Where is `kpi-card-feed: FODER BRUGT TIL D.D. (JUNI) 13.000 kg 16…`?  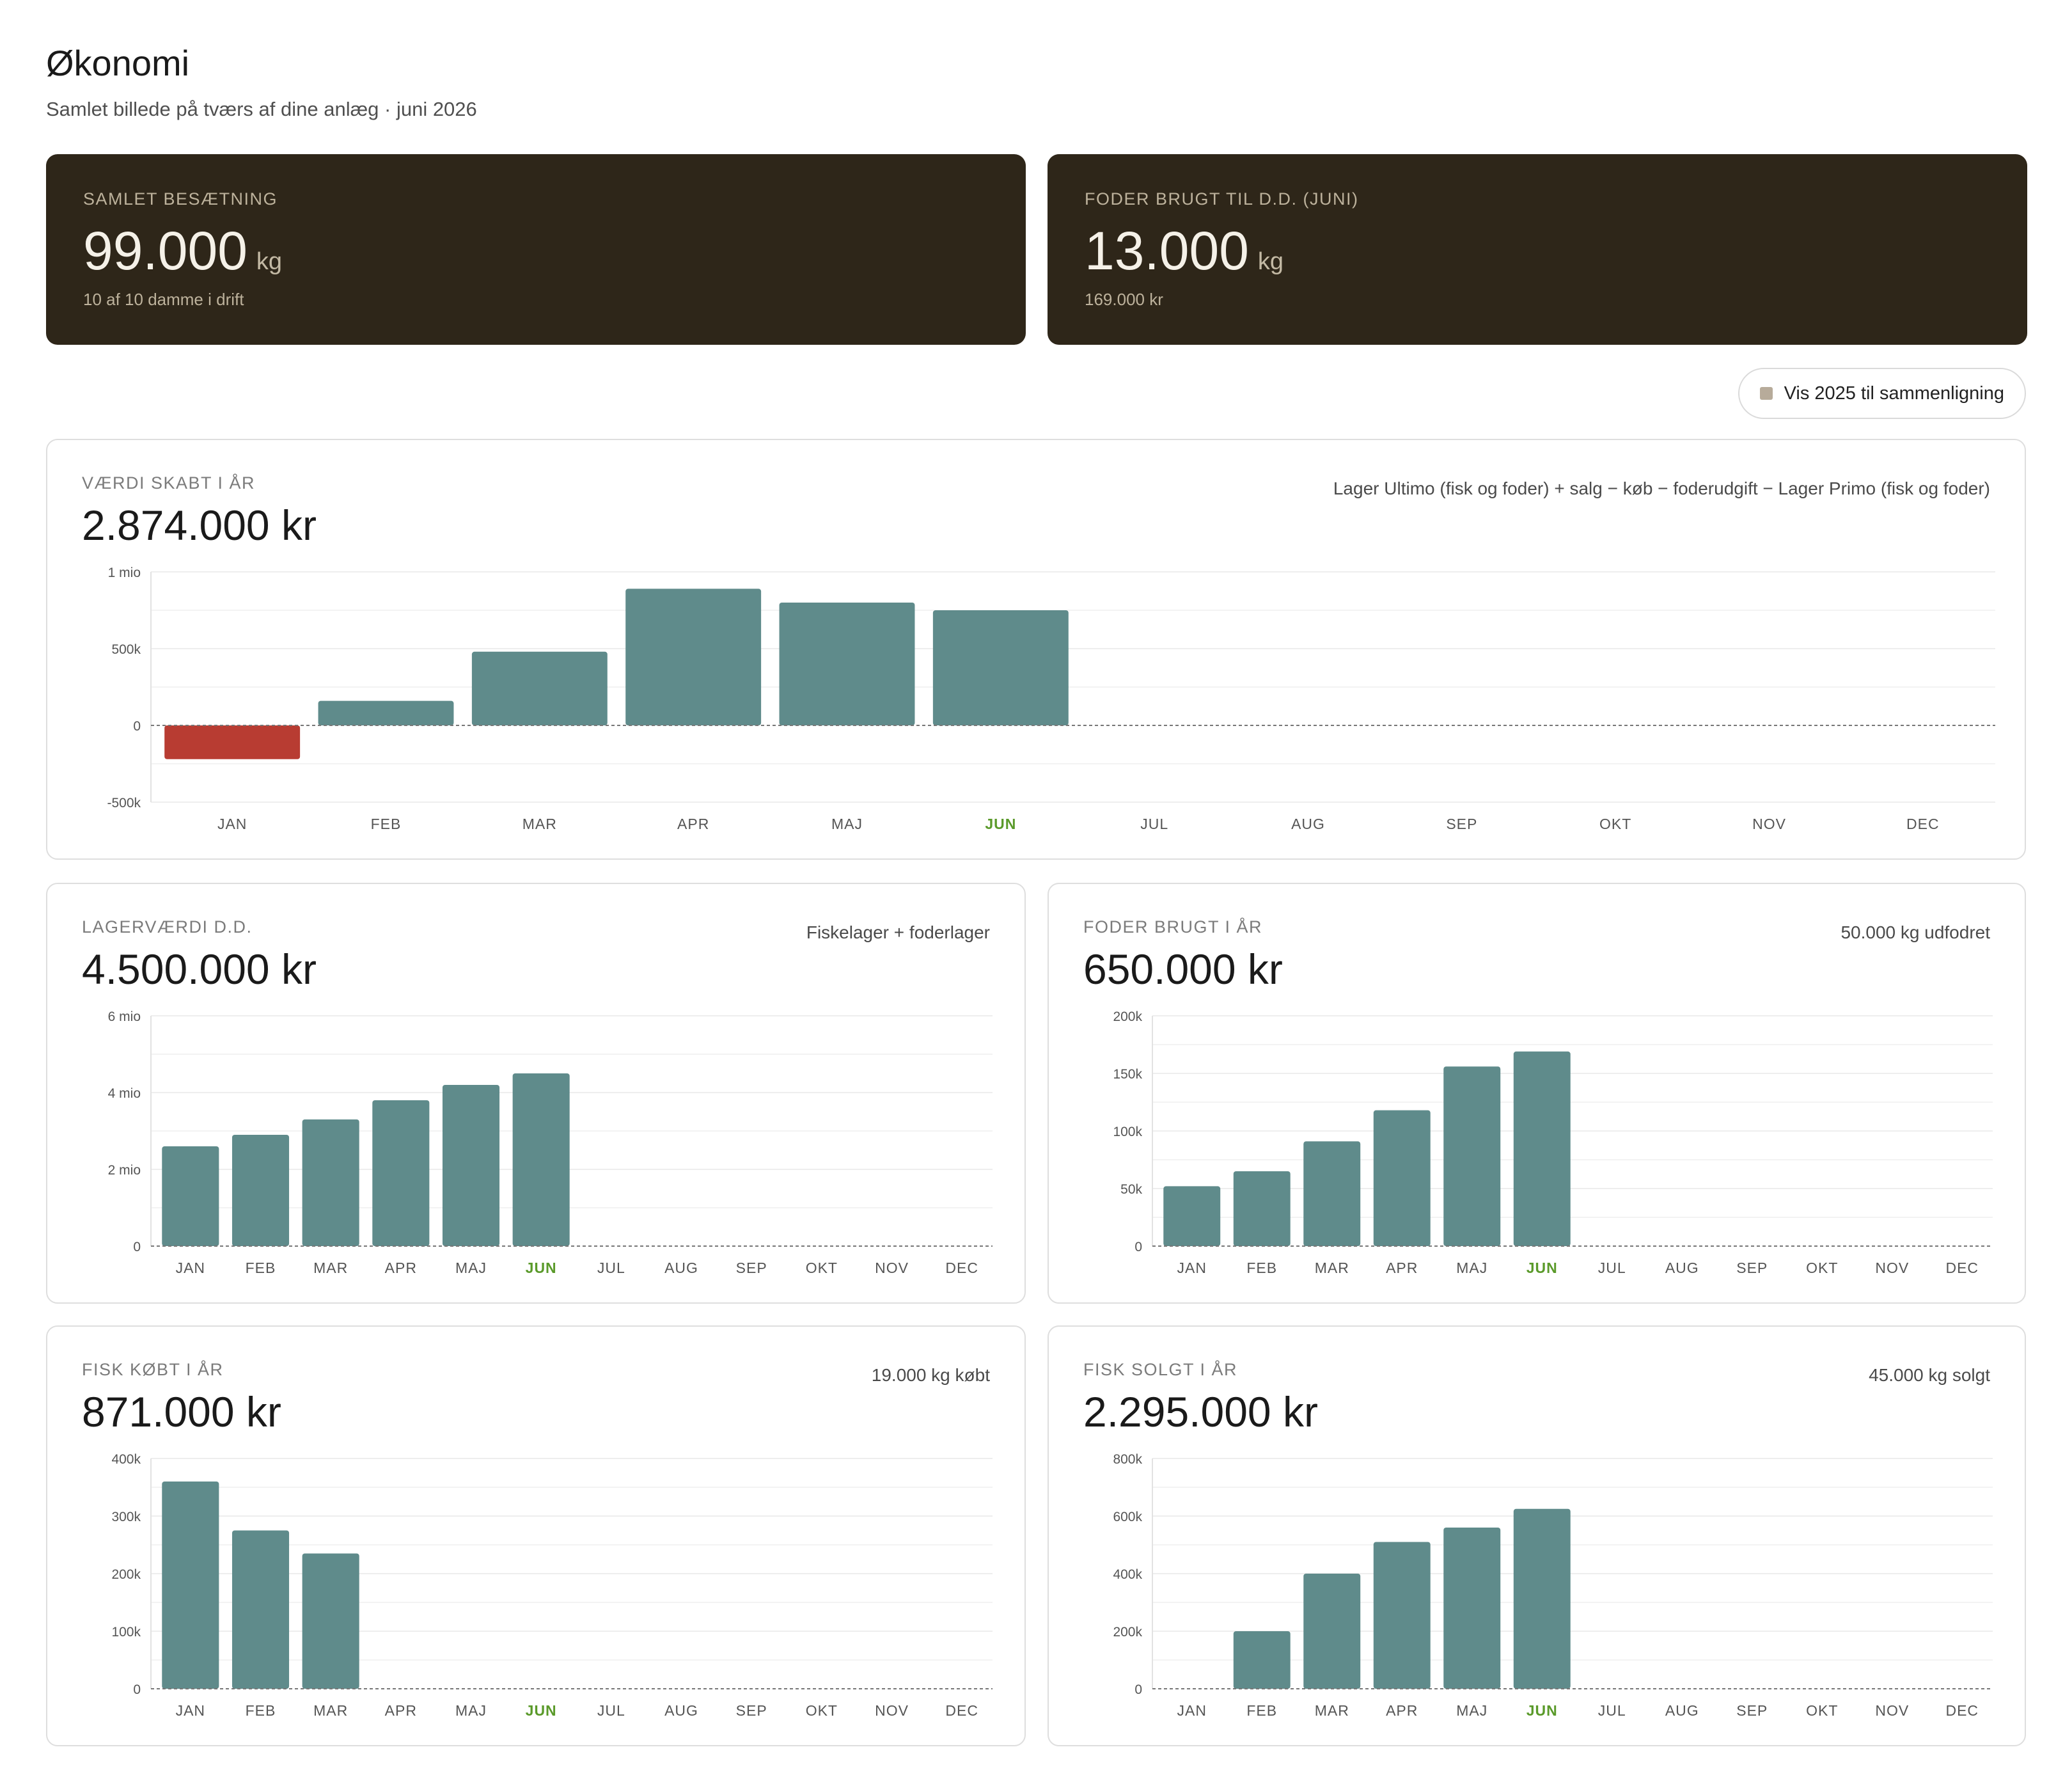
kpi-card-feed: FODER BRUGT TIL D.D. (JUNI) 13.000 kg 16… is located at coordinates (1537, 250).